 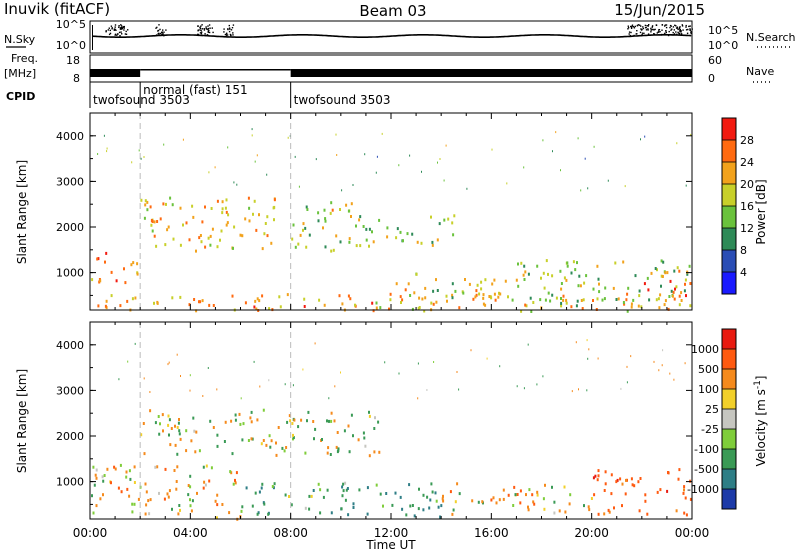 I want to click on velocity-ylabel: Slant Range [km], so click(x=22, y=421).